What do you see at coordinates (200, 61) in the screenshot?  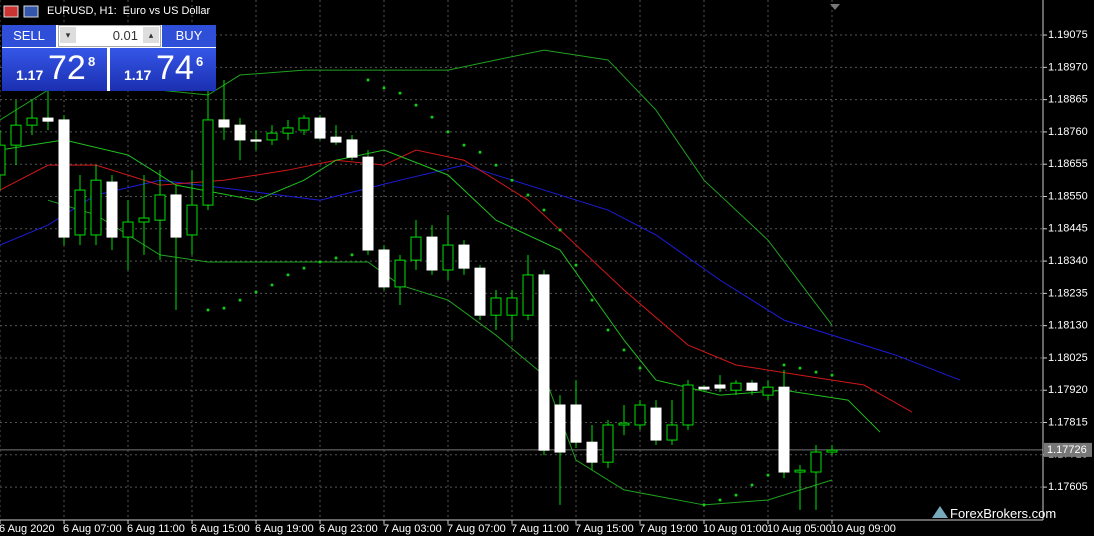 I see `buy-price-point: 6` at bounding box center [200, 61].